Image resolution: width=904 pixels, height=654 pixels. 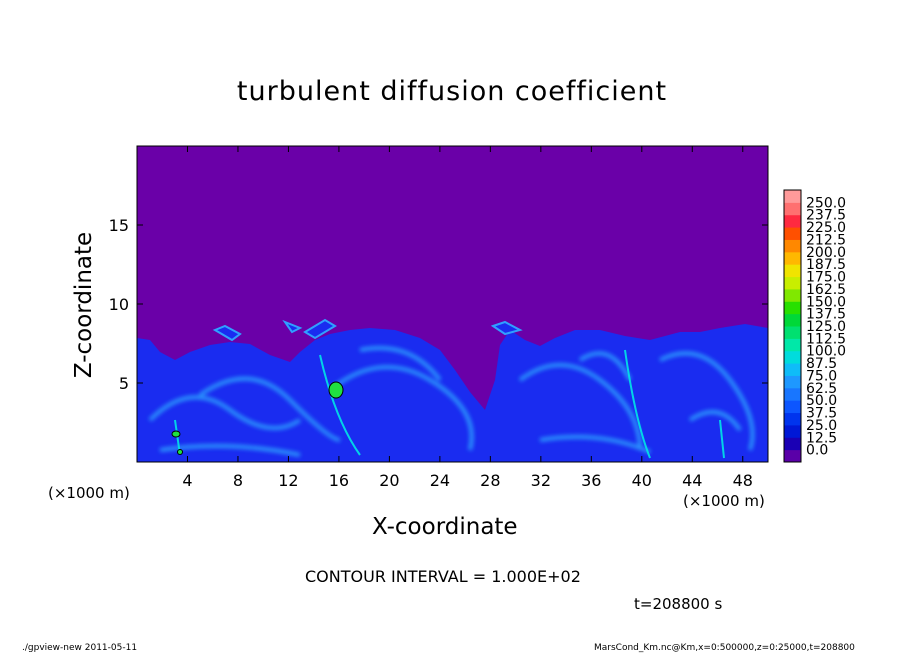 What do you see at coordinates (238, 480) in the screenshot?
I see `x-tick-label: 8` at bounding box center [238, 480].